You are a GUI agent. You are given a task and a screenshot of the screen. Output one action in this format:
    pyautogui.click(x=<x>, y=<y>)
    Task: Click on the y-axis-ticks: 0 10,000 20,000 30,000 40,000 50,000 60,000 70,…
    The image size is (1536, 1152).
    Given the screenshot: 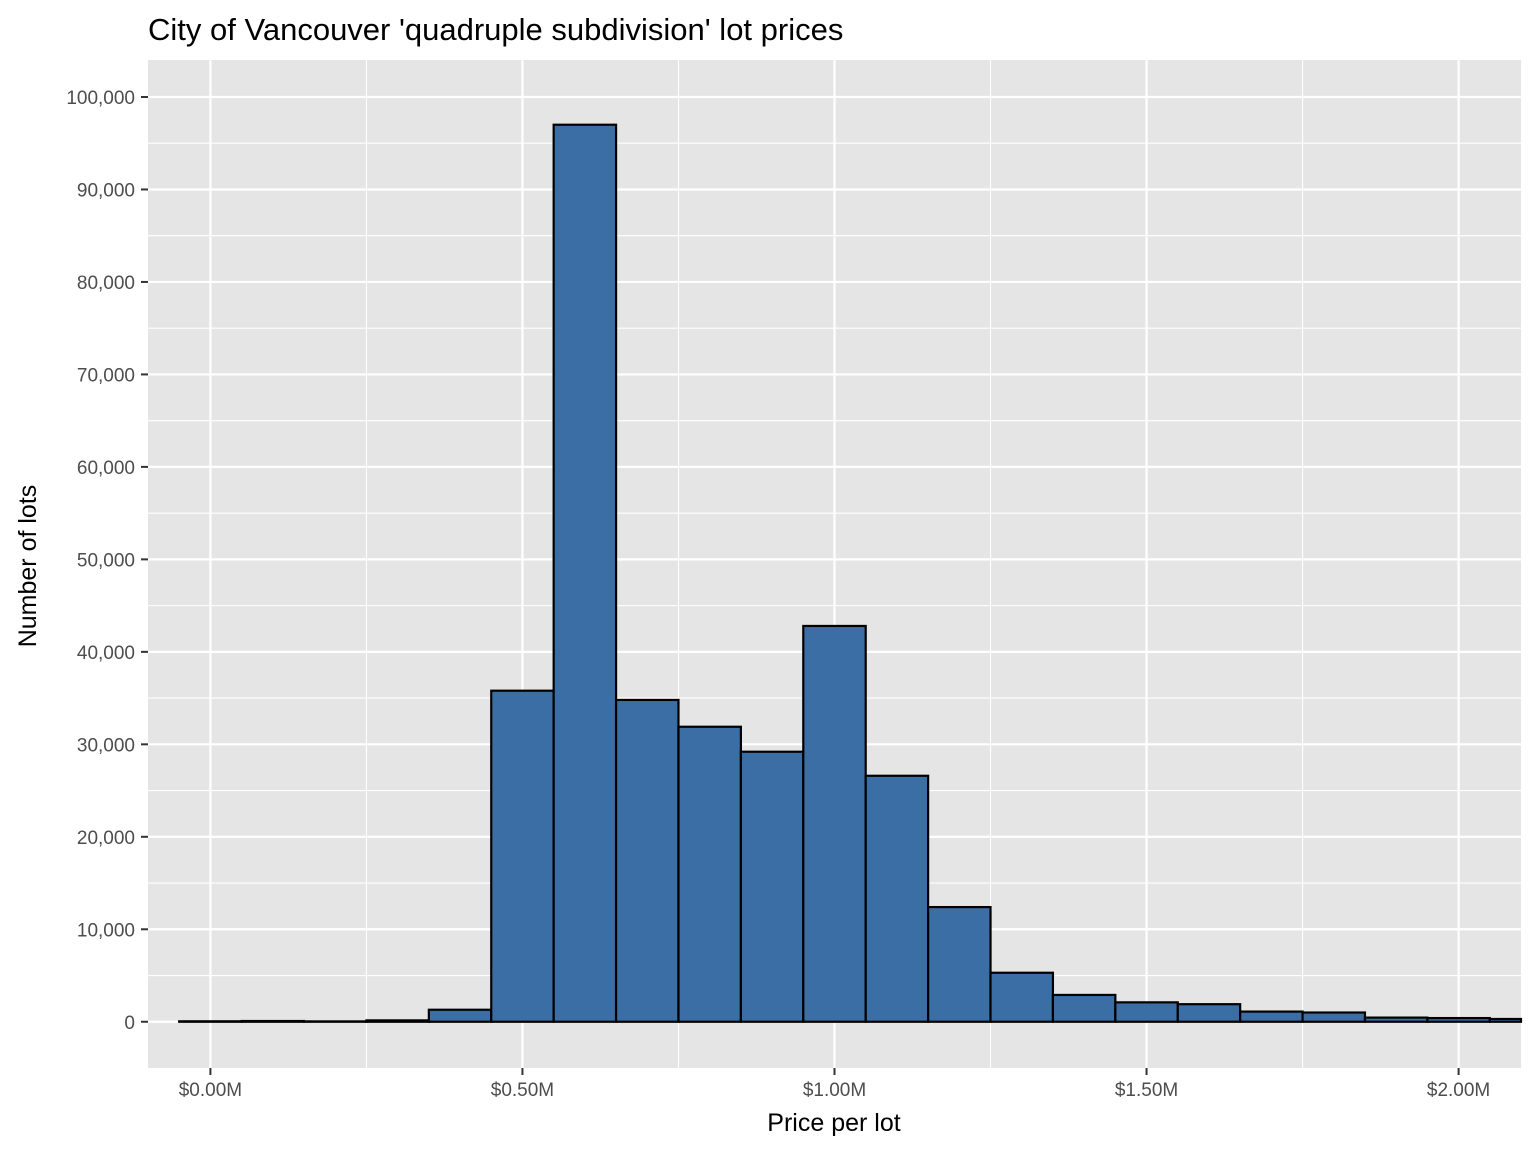 What is the action you would take?
    pyautogui.click(x=107, y=561)
    